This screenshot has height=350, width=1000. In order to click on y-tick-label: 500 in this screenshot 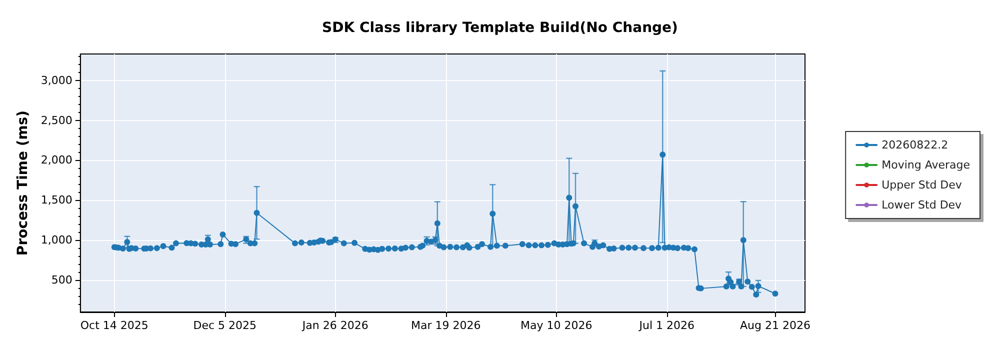, I will do `click(61, 280)`.